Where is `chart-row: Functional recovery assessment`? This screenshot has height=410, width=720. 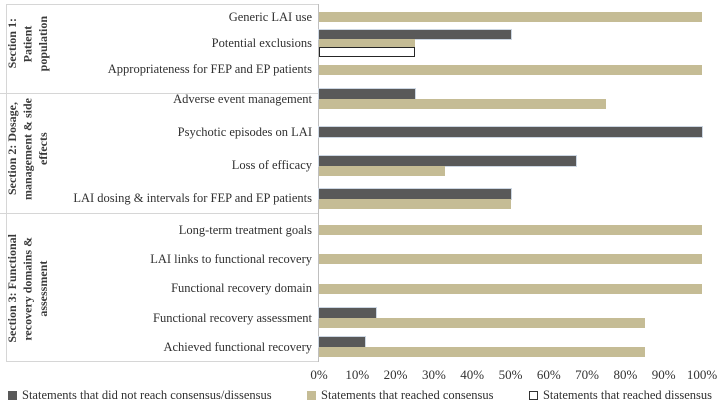
chart-row: Functional recovery assessment is located at coordinates (379, 317).